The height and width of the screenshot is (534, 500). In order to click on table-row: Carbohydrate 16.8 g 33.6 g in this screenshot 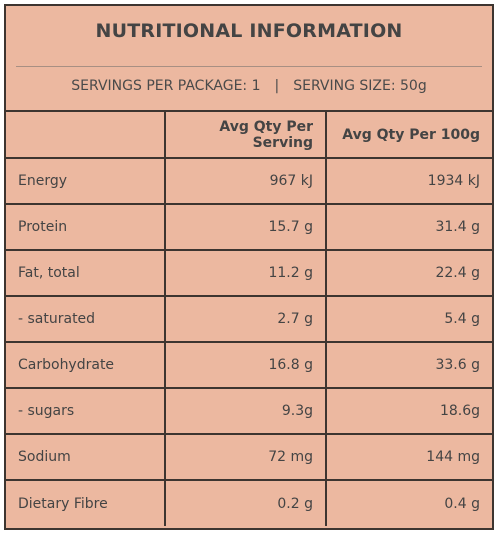, I will do `click(249, 365)`.